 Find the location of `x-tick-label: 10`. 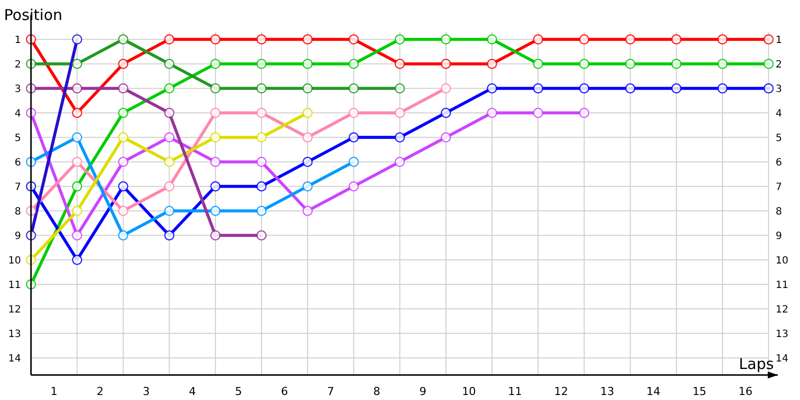

x-tick-label: 10 is located at coordinates (469, 391).